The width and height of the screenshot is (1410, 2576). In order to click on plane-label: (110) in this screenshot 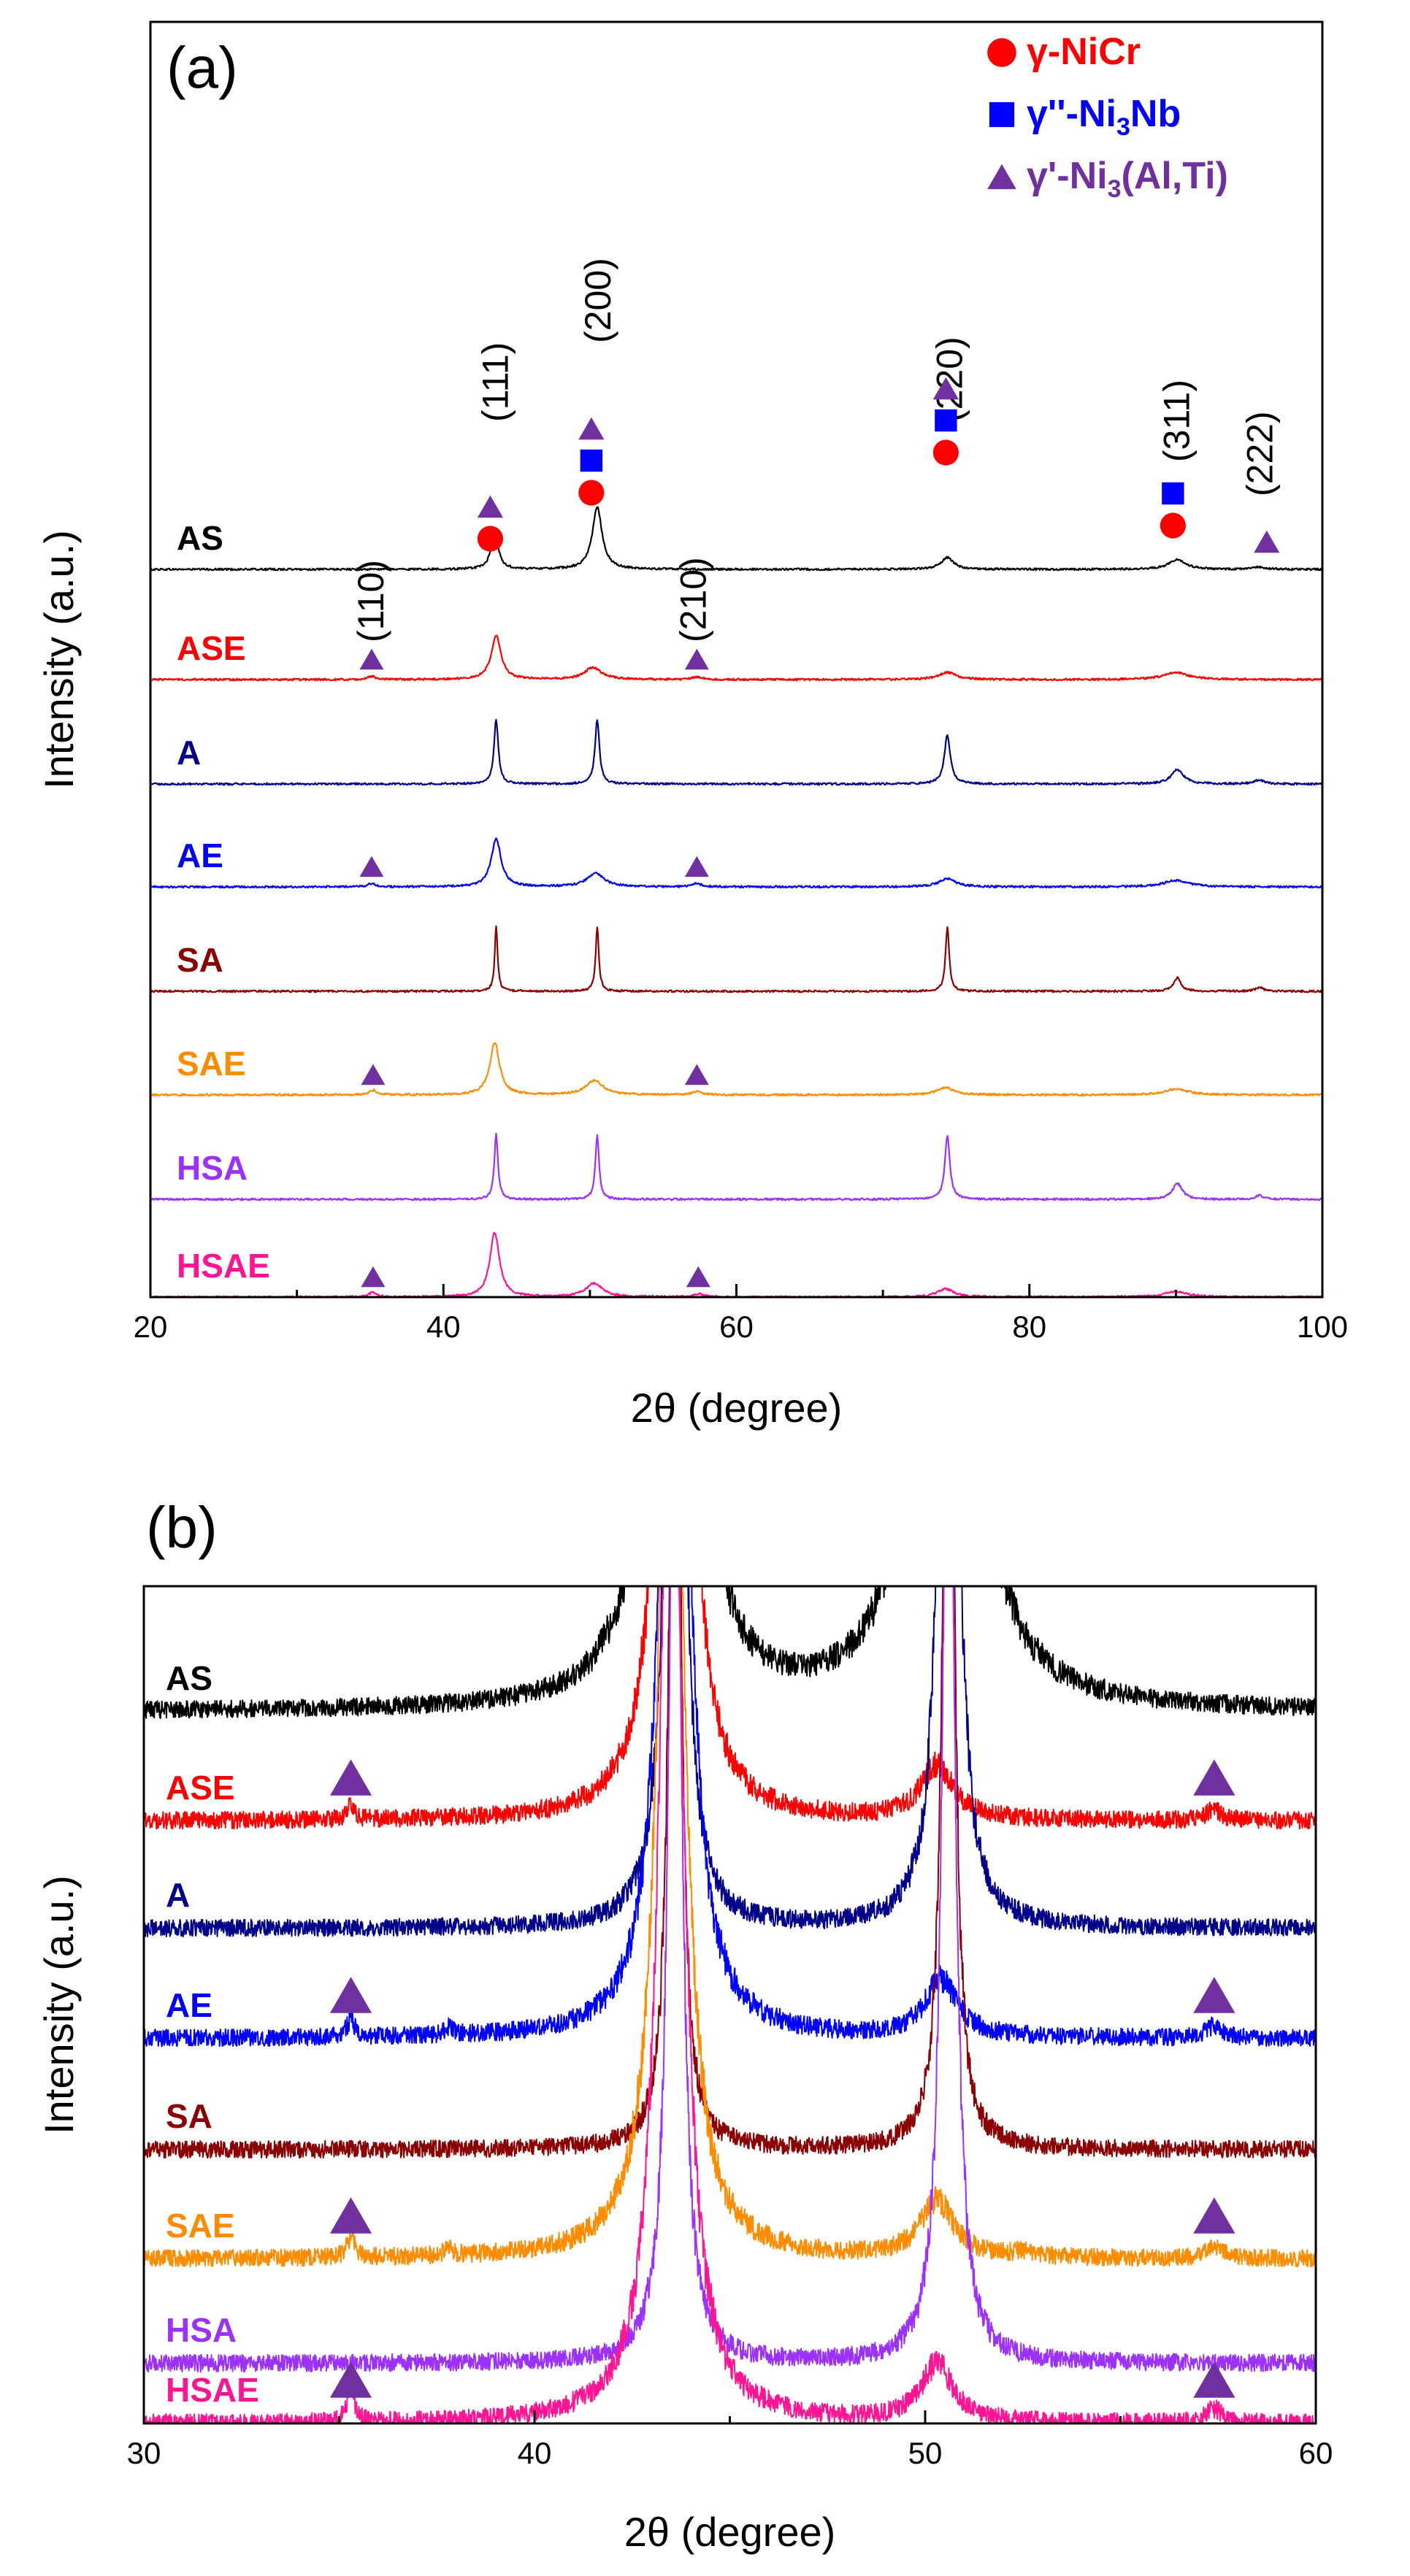, I will do `click(370, 601)`.